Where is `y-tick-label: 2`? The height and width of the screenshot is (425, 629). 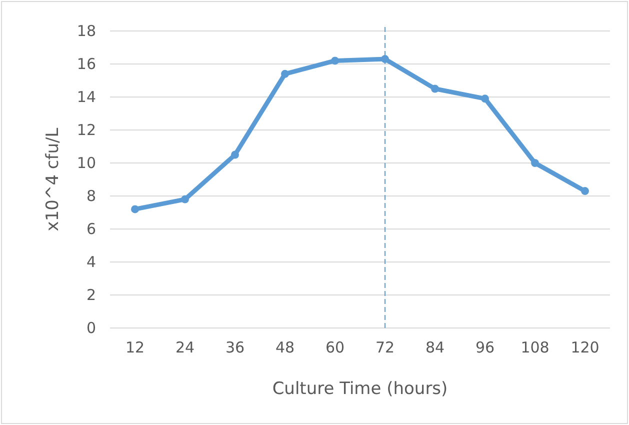 y-tick-label: 2 is located at coordinates (91, 295).